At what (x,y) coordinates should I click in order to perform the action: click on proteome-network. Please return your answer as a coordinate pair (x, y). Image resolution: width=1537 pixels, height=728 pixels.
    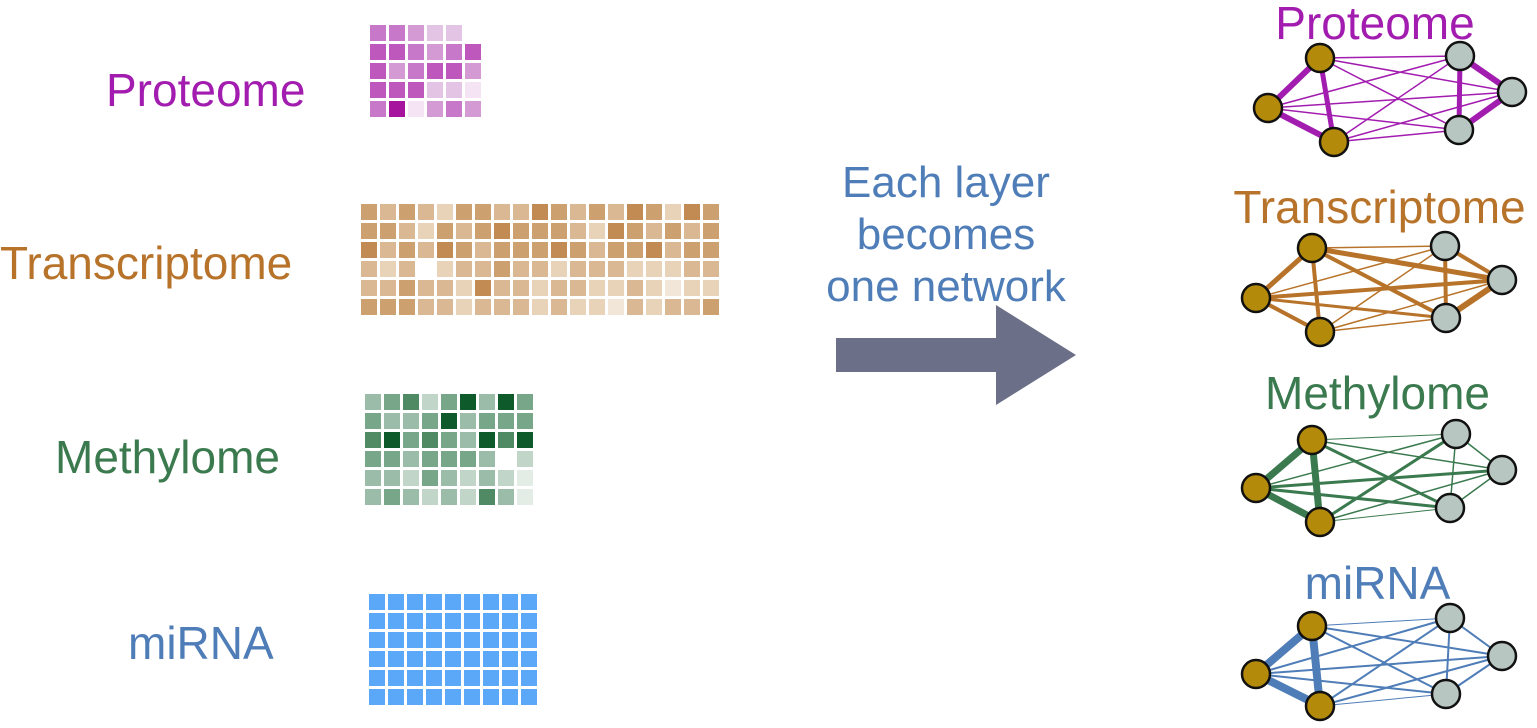
    Looking at the image, I should click on (1390, 99).